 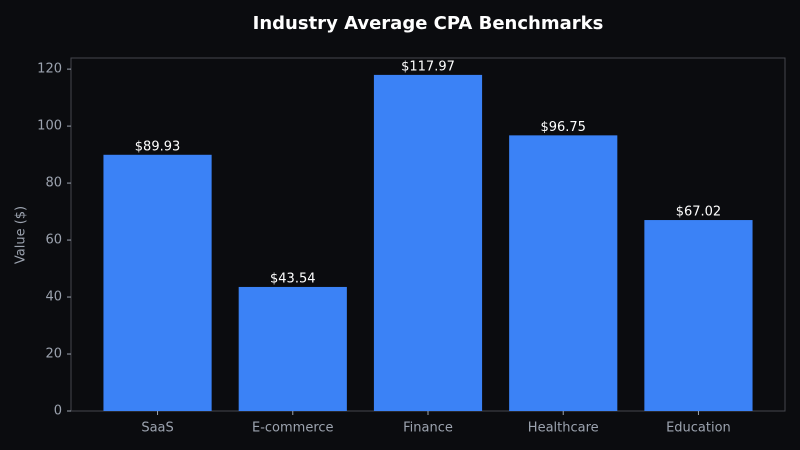 What do you see at coordinates (699, 212) in the screenshot?
I see `value-label: $67.02` at bounding box center [699, 212].